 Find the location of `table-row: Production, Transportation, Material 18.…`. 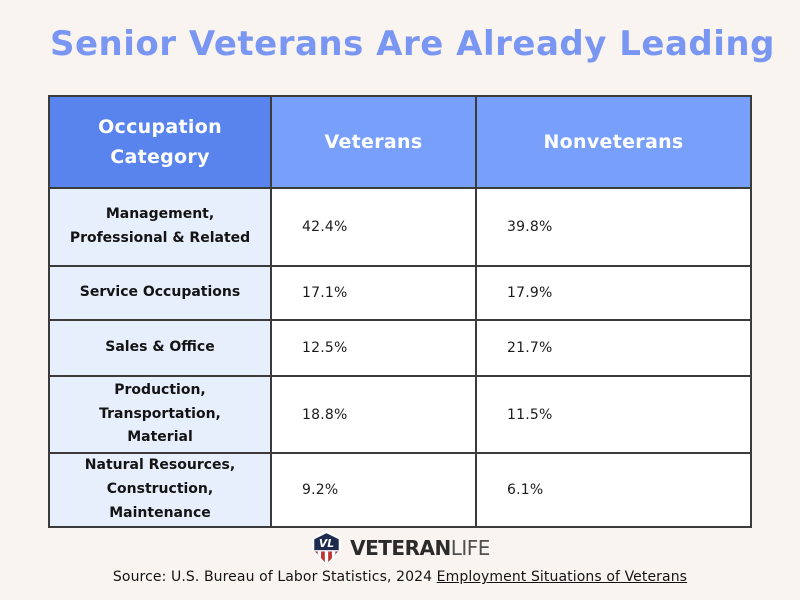

table-row: Production, Transportation, Material 18.… is located at coordinates (400, 414).